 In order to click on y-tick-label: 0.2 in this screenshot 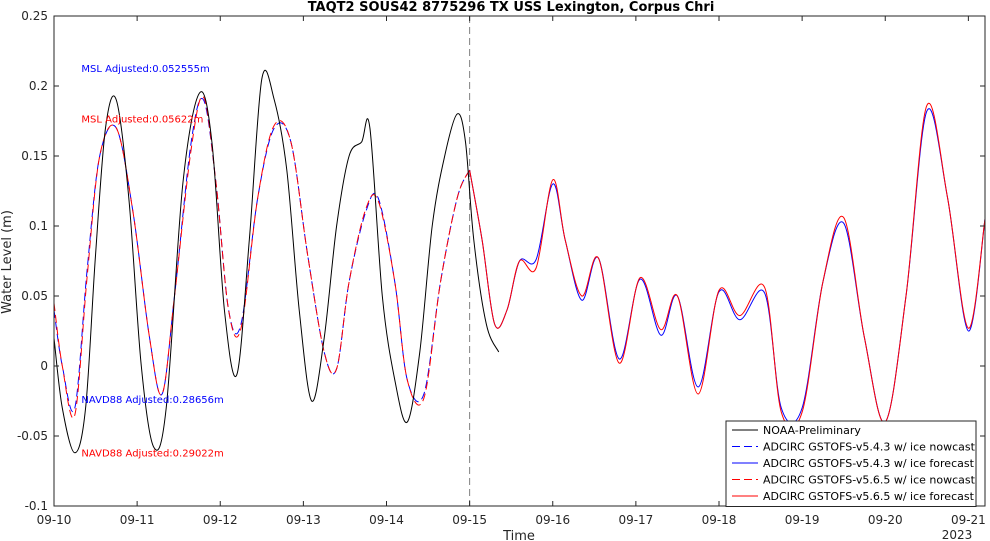, I will do `click(38, 86)`.